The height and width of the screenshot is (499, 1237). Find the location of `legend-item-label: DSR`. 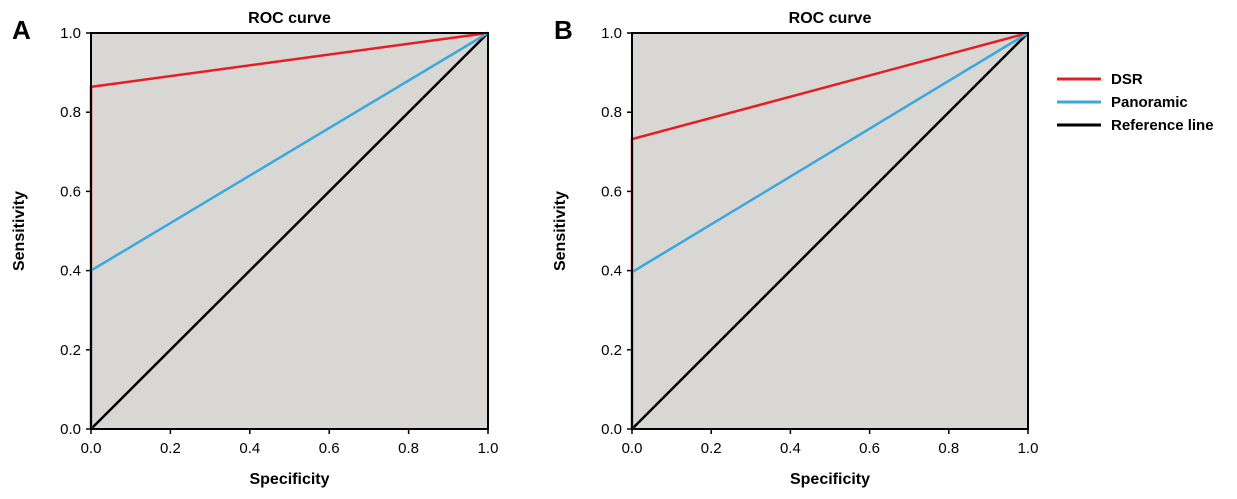

legend-item-label: DSR is located at coordinates (1127, 79).